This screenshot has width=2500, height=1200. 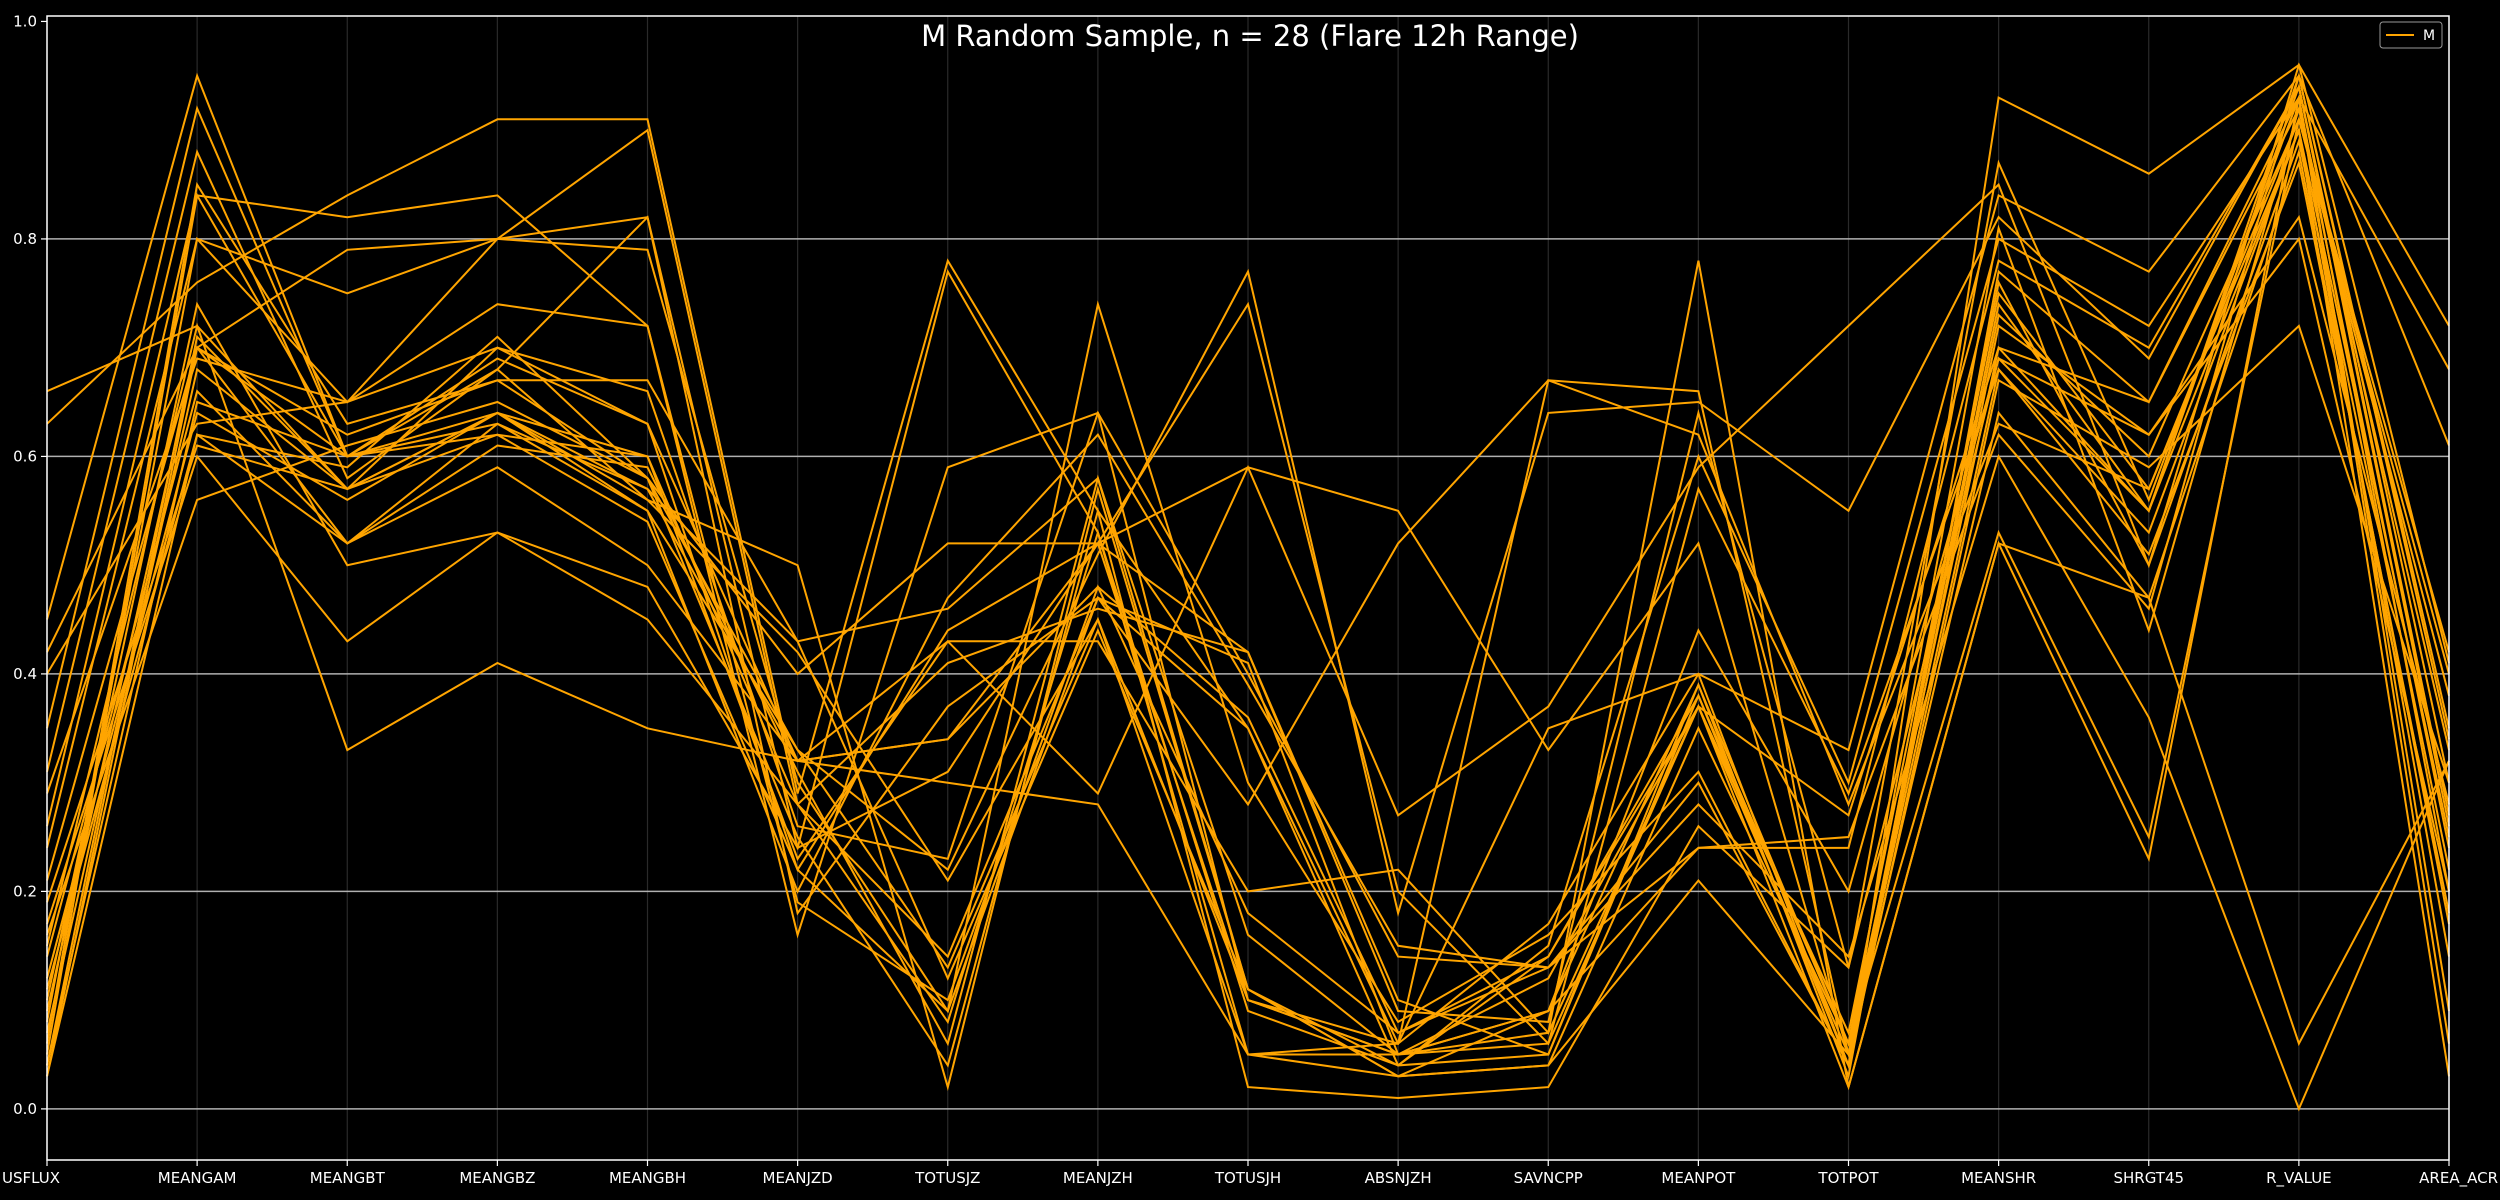 I want to click on x-tick-label-shrgt45: SHRGT45, so click(x=2148, y=1178).